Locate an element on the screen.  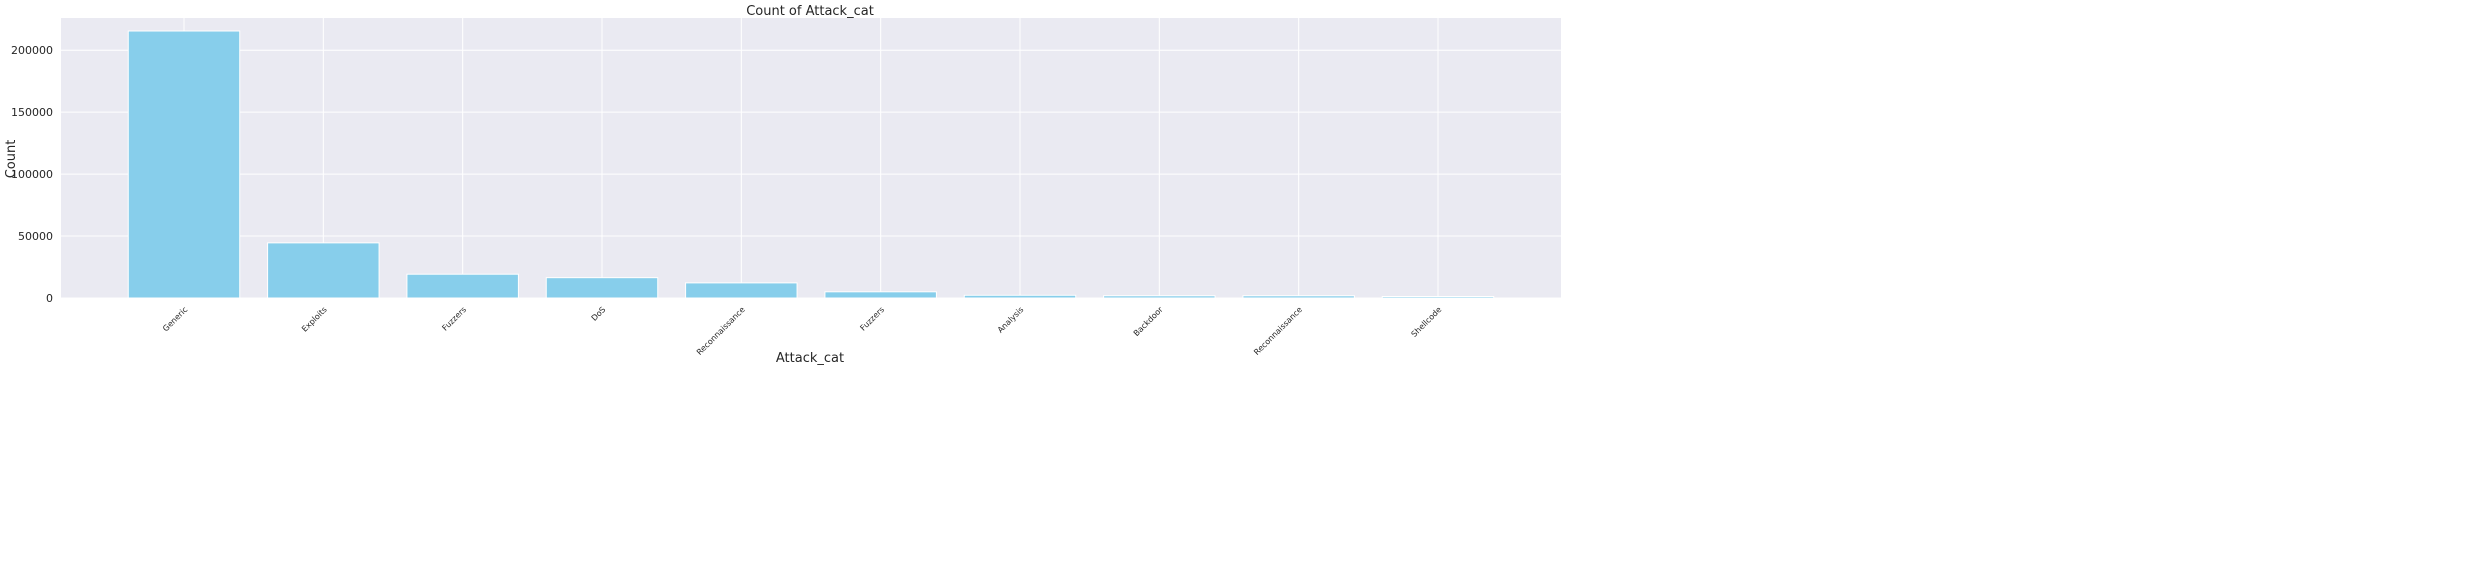
y-axis-label: Count is located at coordinates (11, 159).